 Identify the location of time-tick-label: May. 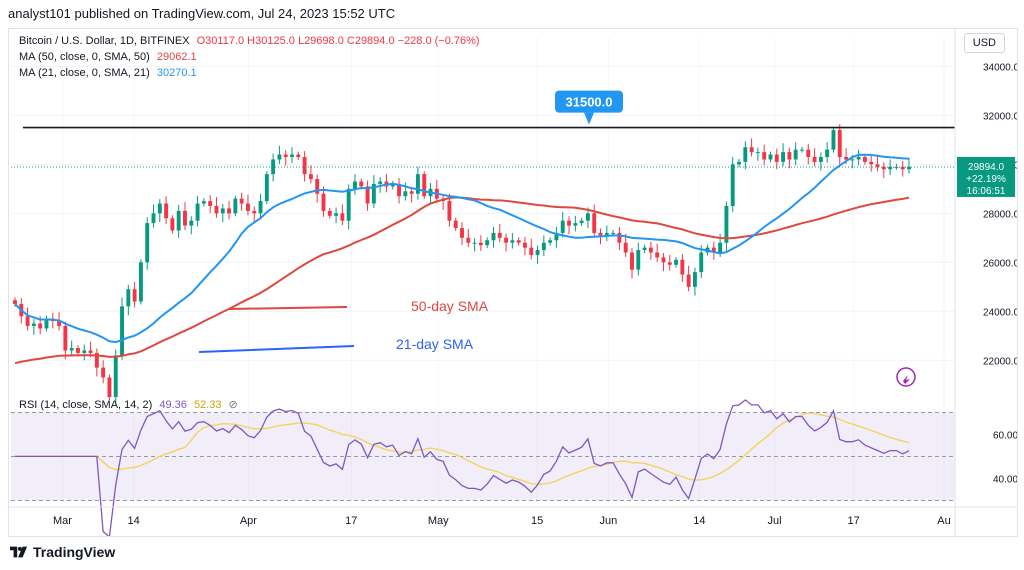
(438, 521).